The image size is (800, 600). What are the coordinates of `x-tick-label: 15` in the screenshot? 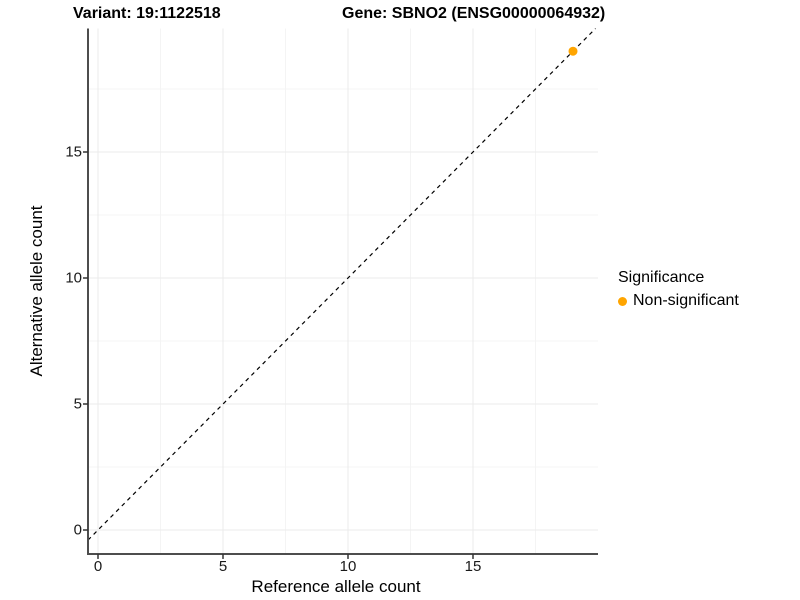 It's located at (473, 566).